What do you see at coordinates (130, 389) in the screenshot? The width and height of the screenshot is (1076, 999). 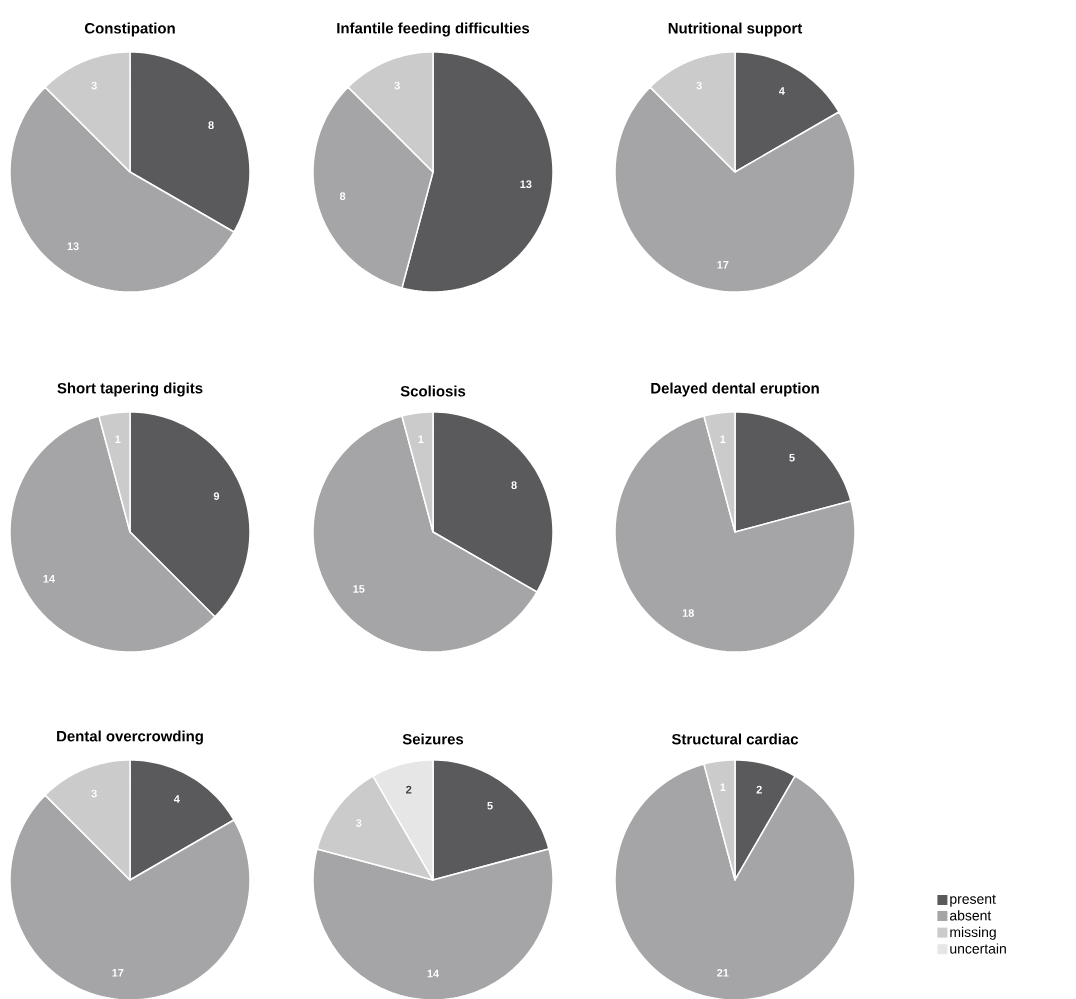 I see `chart-title: Short tapering digits` at bounding box center [130, 389].